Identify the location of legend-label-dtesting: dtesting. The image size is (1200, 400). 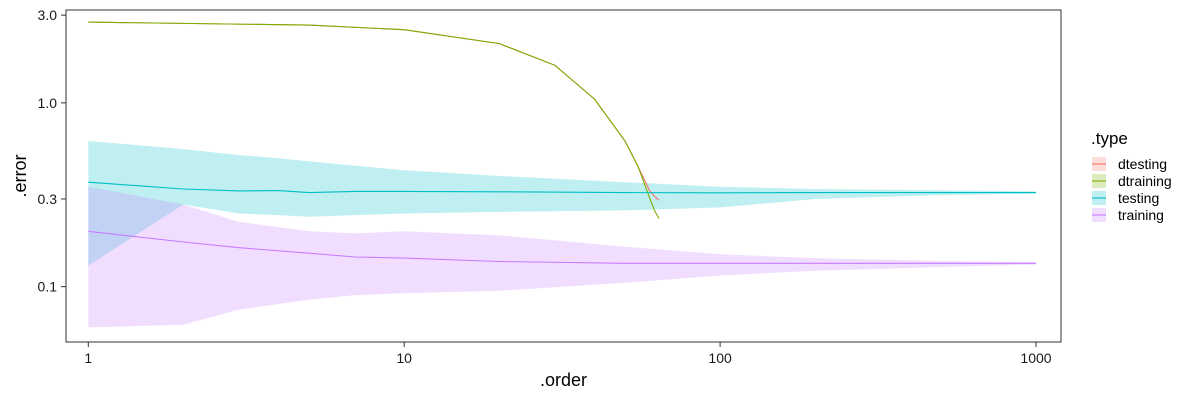
(1142, 164).